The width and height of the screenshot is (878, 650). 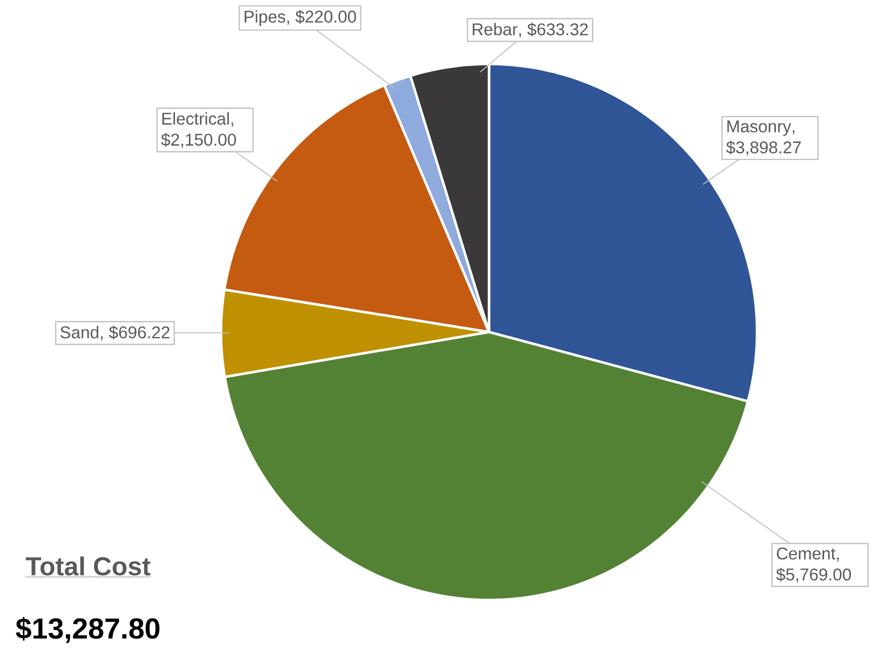 I want to click on text: Total Cost, so click(x=88, y=566).